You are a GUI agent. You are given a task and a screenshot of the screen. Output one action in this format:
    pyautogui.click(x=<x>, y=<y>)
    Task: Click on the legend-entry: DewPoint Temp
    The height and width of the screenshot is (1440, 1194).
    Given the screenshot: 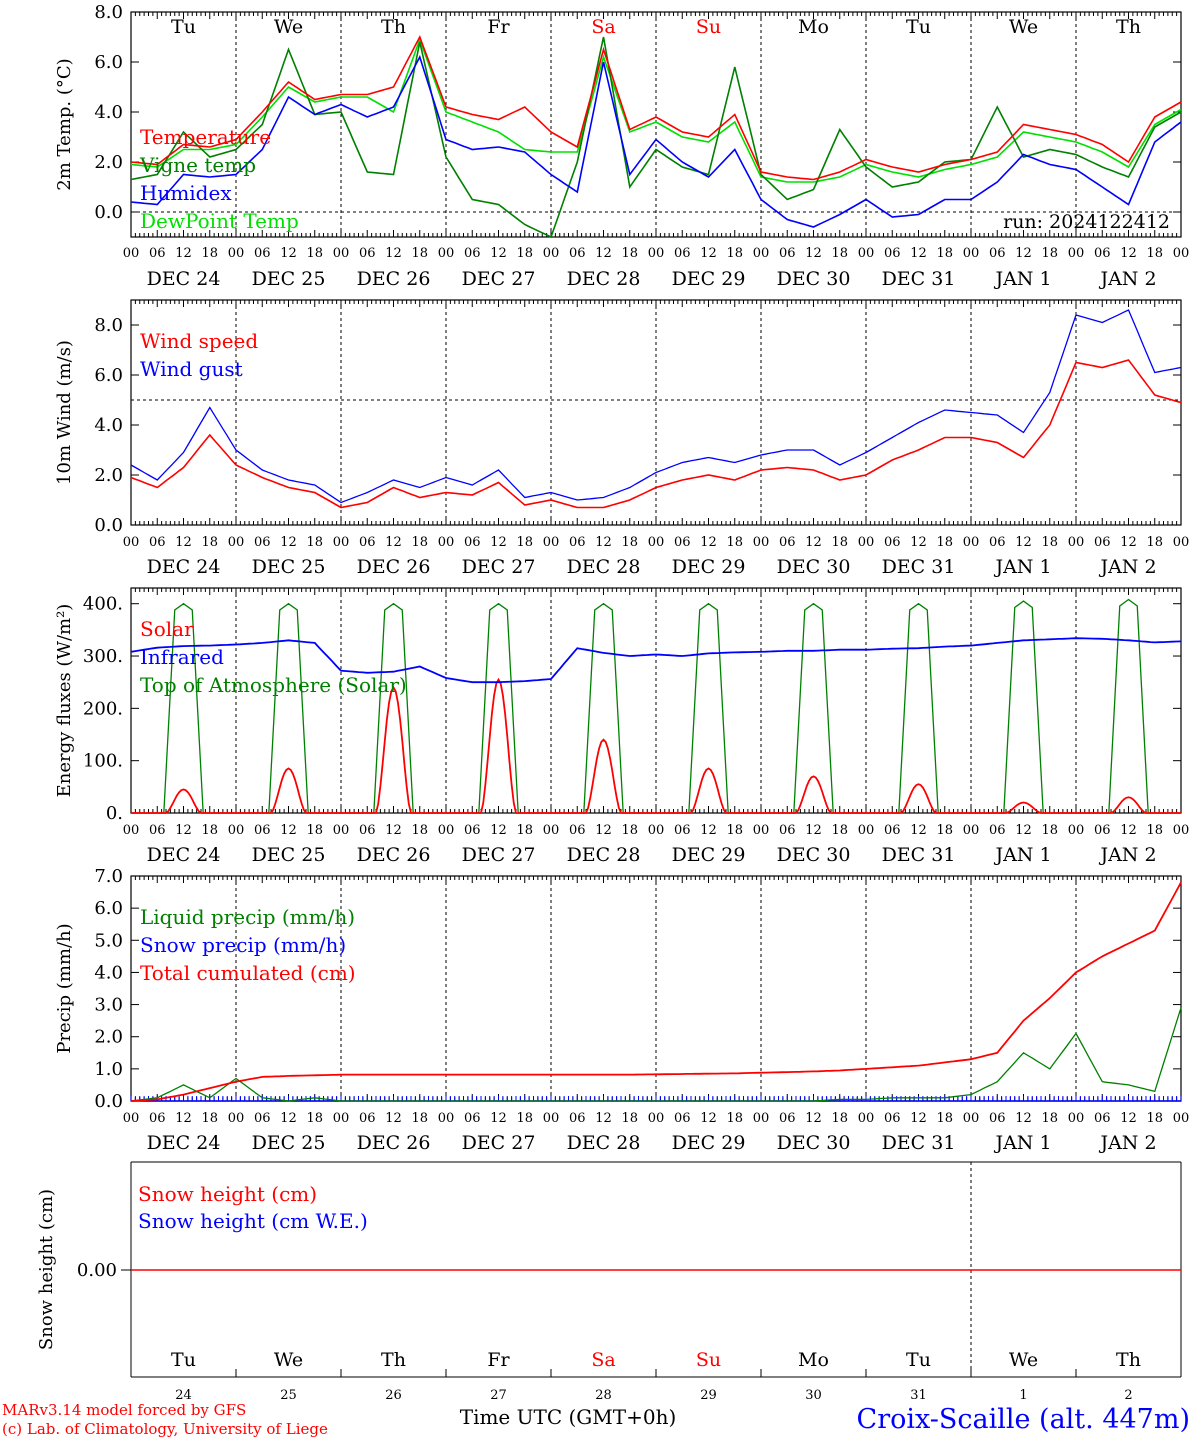 What is the action you would take?
    pyautogui.click(x=219, y=221)
    